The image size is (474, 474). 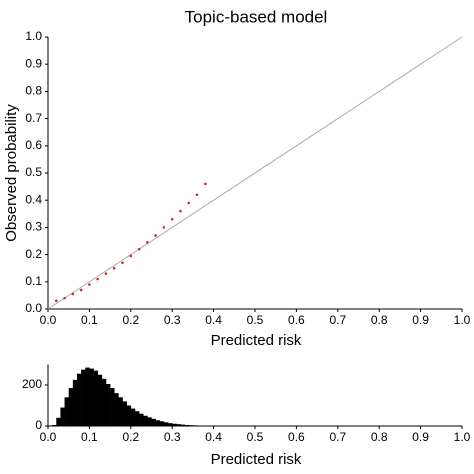 I want to click on y-tick-label: 0.8, so click(x=33, y=91).